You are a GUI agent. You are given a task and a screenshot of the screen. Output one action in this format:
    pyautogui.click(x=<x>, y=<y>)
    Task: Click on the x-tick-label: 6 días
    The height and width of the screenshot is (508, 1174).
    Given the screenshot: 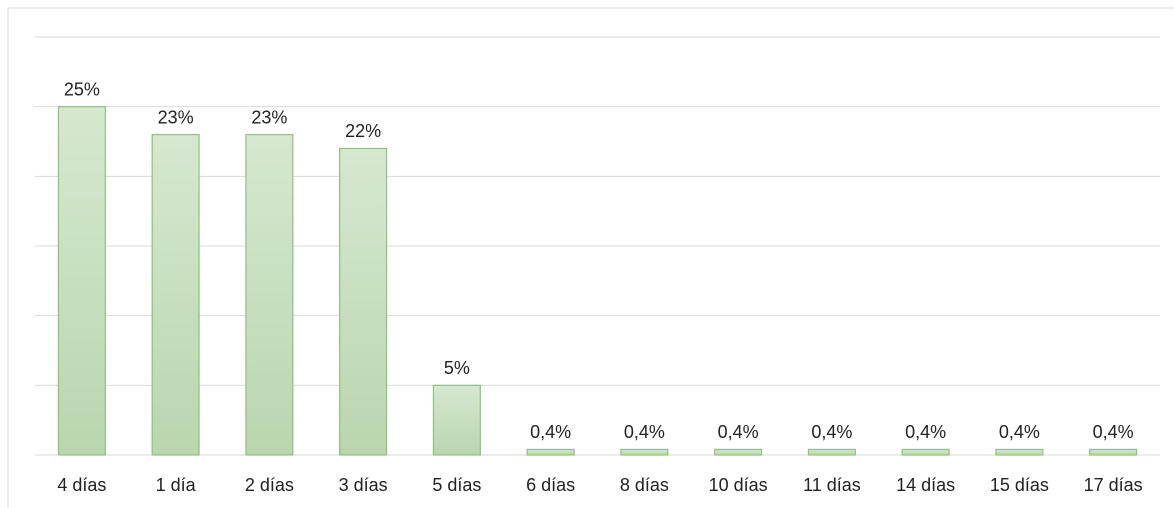 What is the action you would take?
    pyautogui.click(x=550, y=485)
    